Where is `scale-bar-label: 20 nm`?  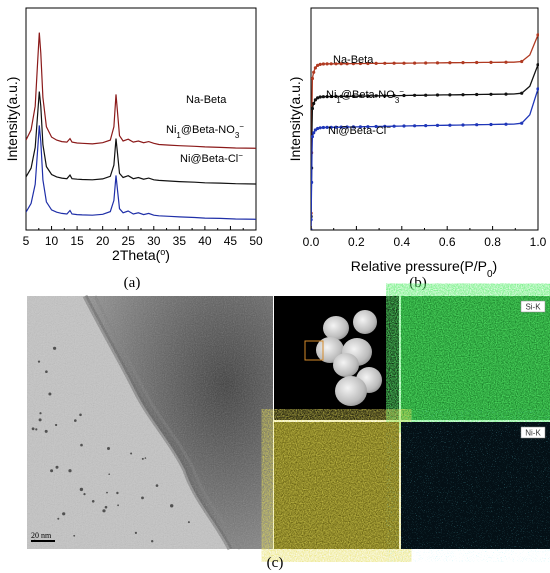 scale-bar-label: 20 nm is located at coordinates (41, 535).